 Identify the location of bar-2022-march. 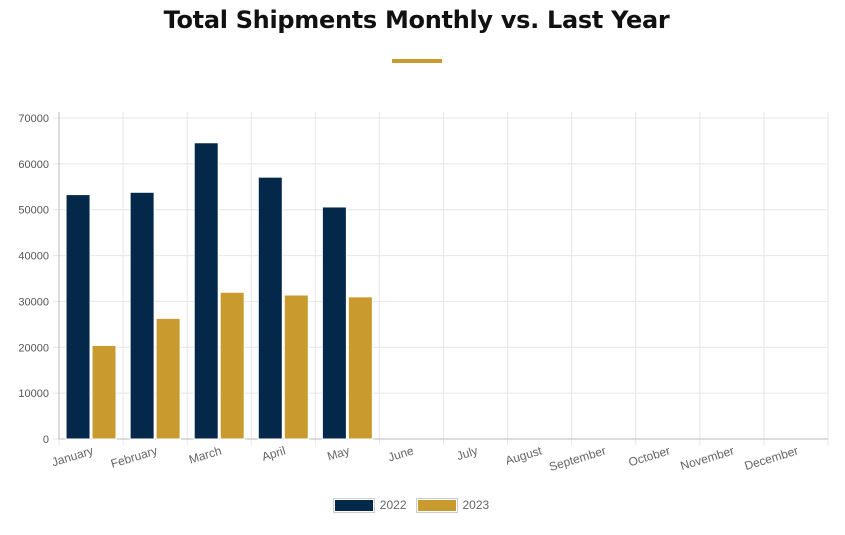
(206, 291).